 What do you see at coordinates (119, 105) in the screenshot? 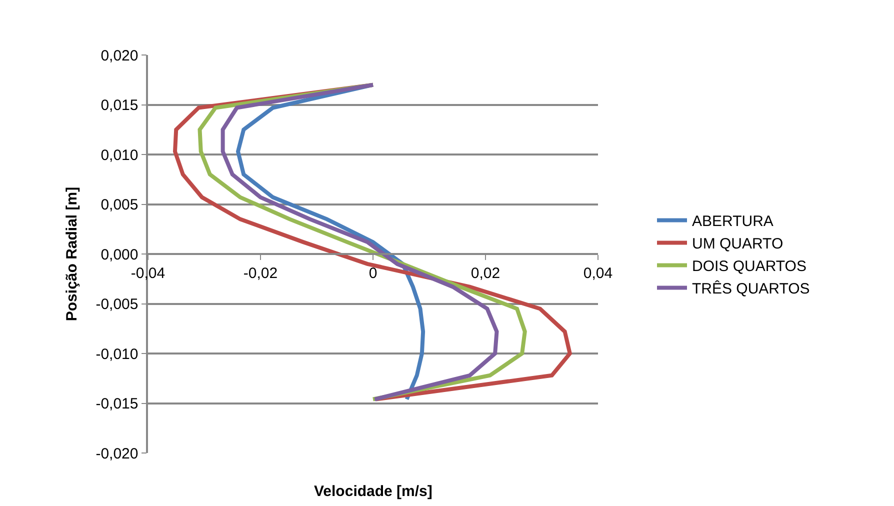
I see `y-tick-label: 0,015` at bounding box center [119, 105].